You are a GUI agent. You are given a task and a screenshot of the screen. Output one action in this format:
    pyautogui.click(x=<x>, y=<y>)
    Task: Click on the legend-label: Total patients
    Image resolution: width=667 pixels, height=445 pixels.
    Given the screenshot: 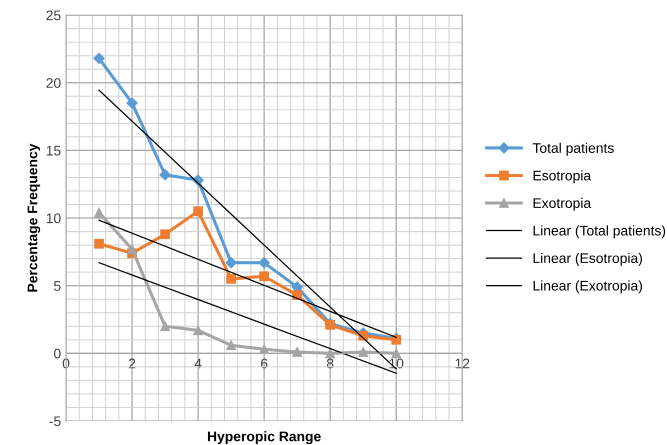 What is the action you would take?
    pyautogui.click(x=573, y=149)
    